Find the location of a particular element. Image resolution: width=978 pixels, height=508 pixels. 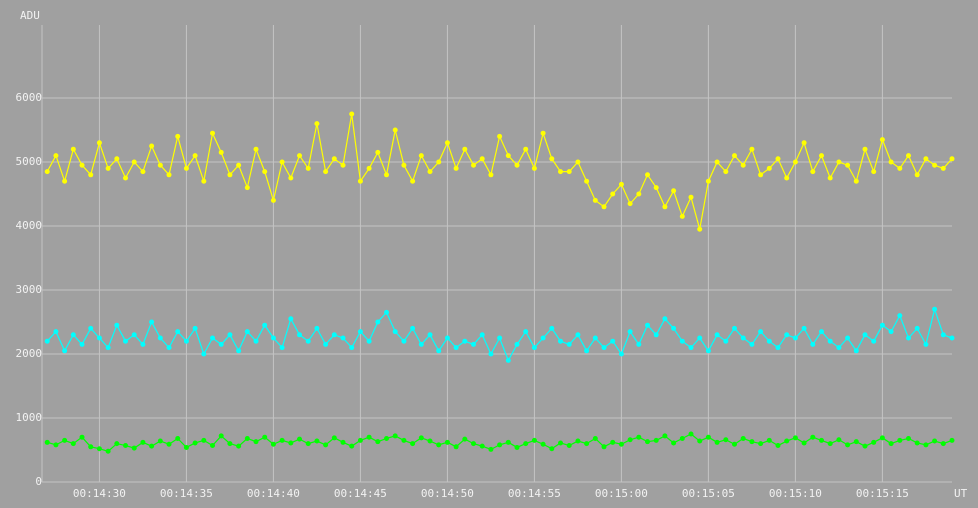

x-tick-label: 00:14:45 is located at coordinates (360, 493).